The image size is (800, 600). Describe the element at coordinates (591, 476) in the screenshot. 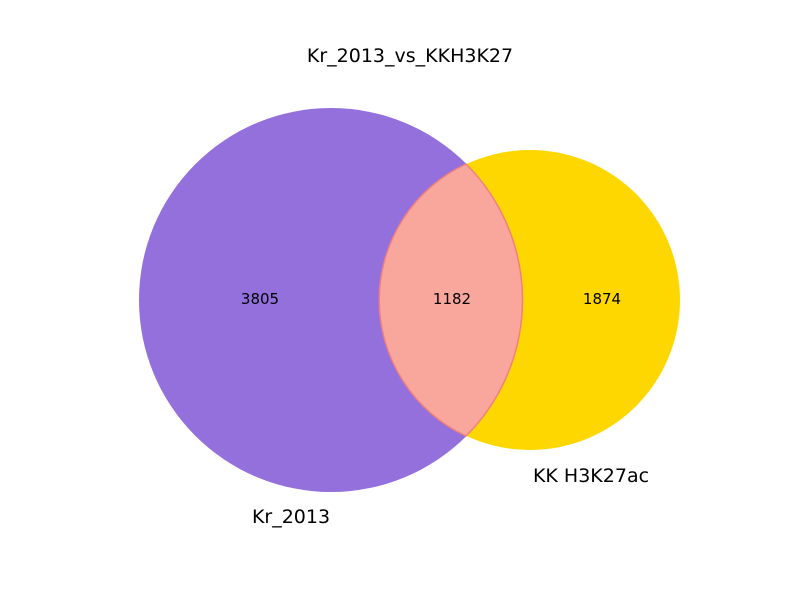

I see `set-b-label: KK H3K27ac` at that location.